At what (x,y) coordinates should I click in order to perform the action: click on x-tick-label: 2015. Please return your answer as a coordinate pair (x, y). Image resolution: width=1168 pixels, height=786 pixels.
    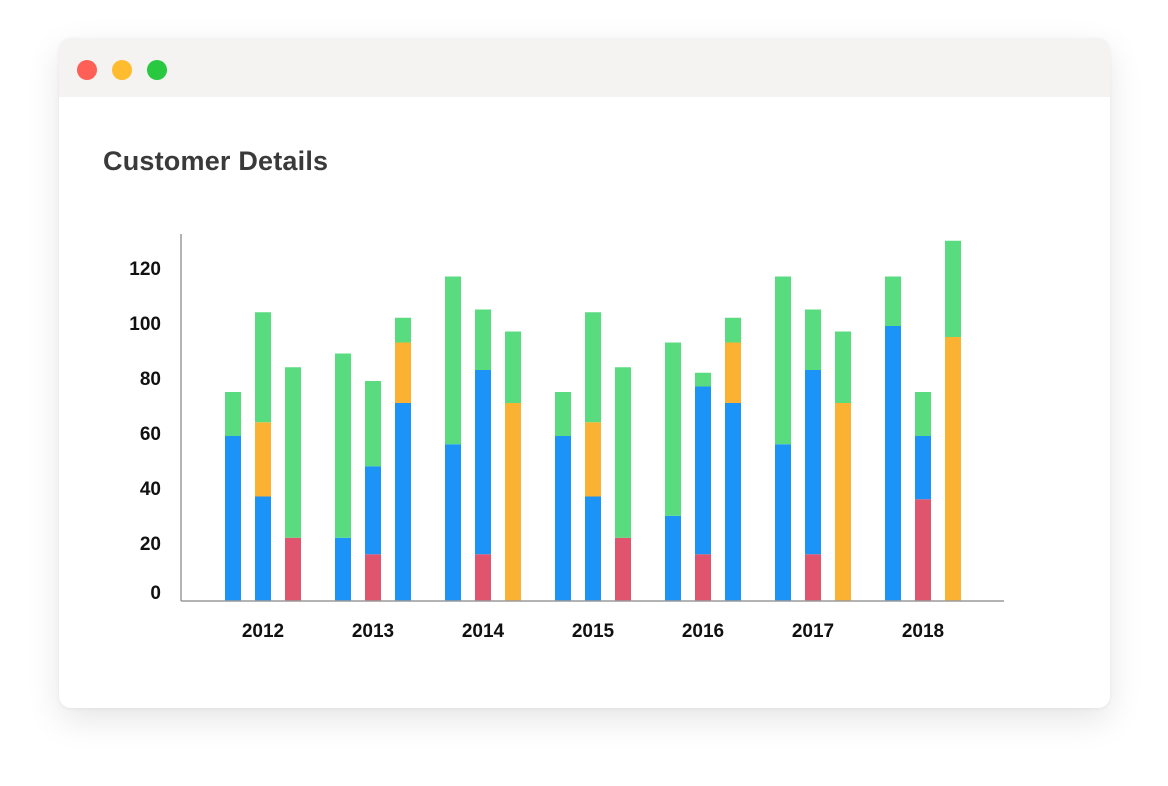
    Looking at the image, I should click on (593, 631).